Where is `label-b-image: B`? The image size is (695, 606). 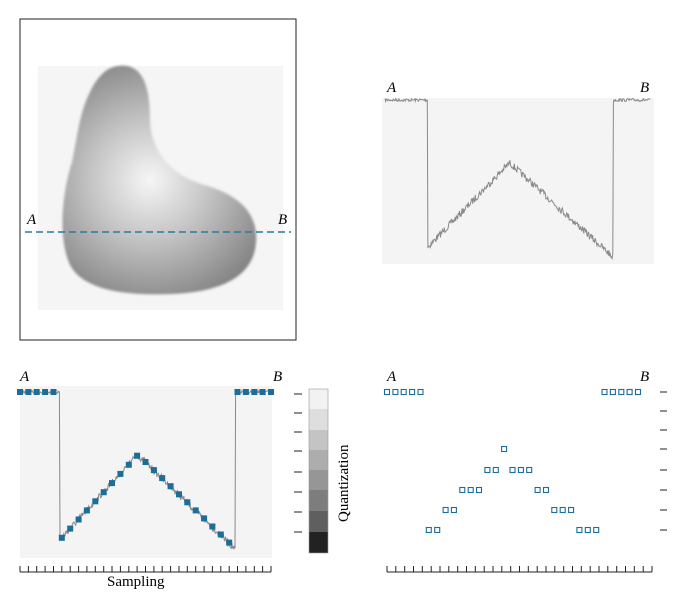
label-b-image: B is located at coordinates (282, 220).